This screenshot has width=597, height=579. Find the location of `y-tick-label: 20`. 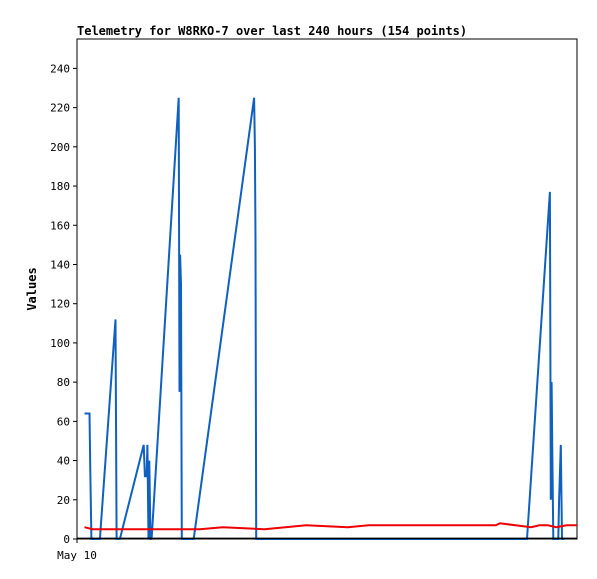

y-tick-label: 20 is located at coordinates (63, 500).